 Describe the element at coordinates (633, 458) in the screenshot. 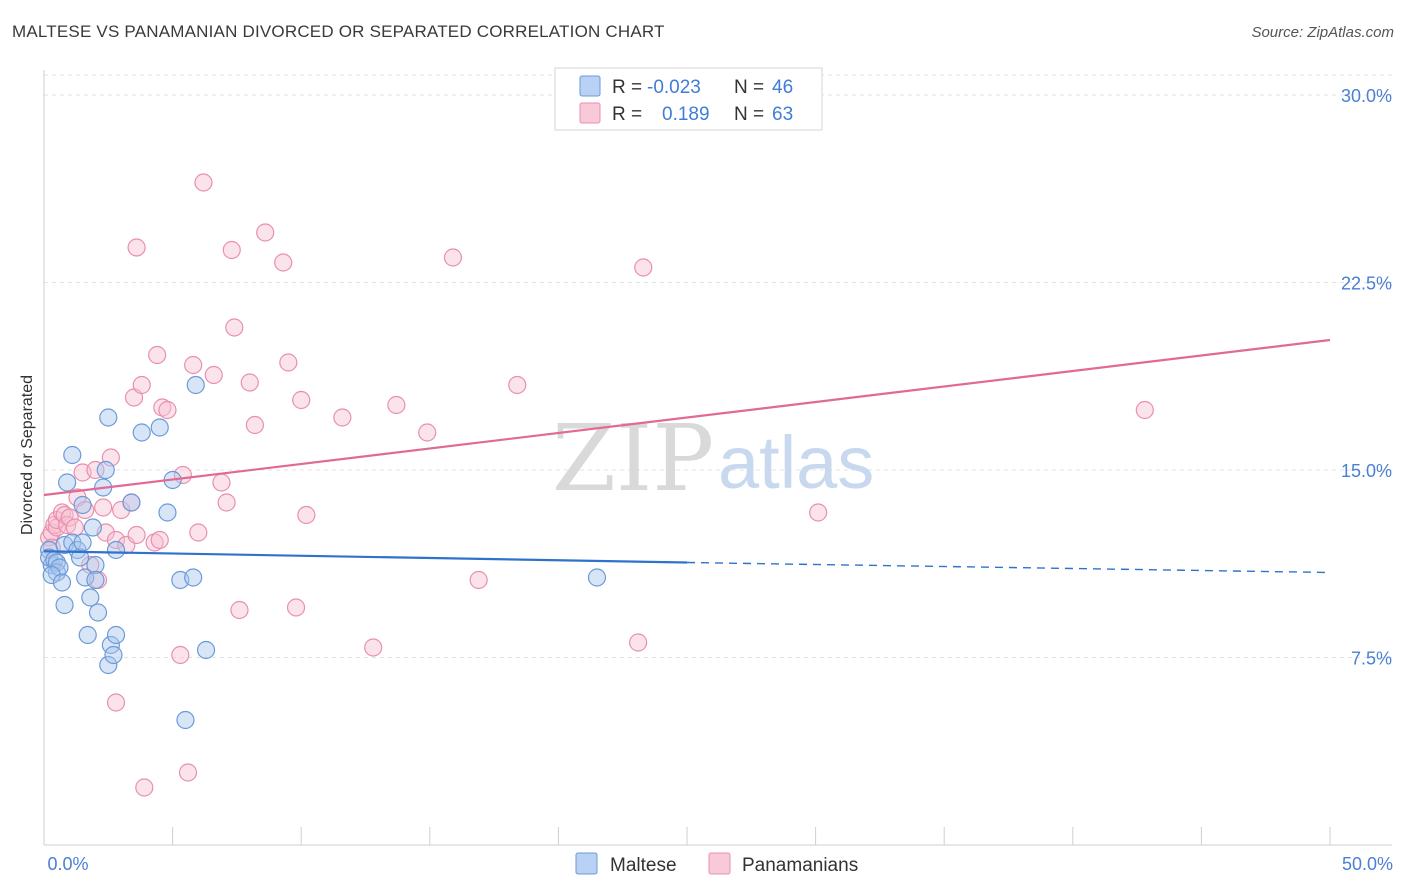

I see `watermark-zip: ZIP` at that location.